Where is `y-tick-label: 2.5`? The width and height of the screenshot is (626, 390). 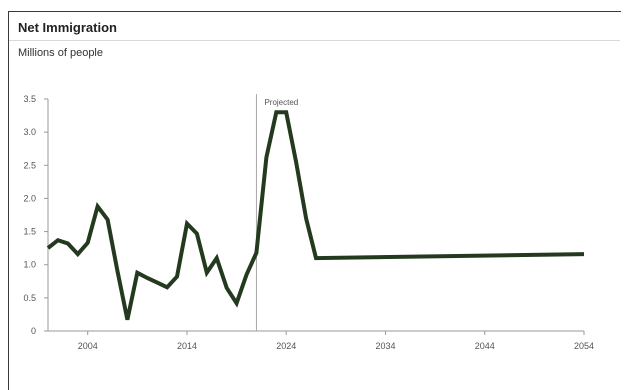 y-tick-label: 2.5 is located at coordinates (29, 165).